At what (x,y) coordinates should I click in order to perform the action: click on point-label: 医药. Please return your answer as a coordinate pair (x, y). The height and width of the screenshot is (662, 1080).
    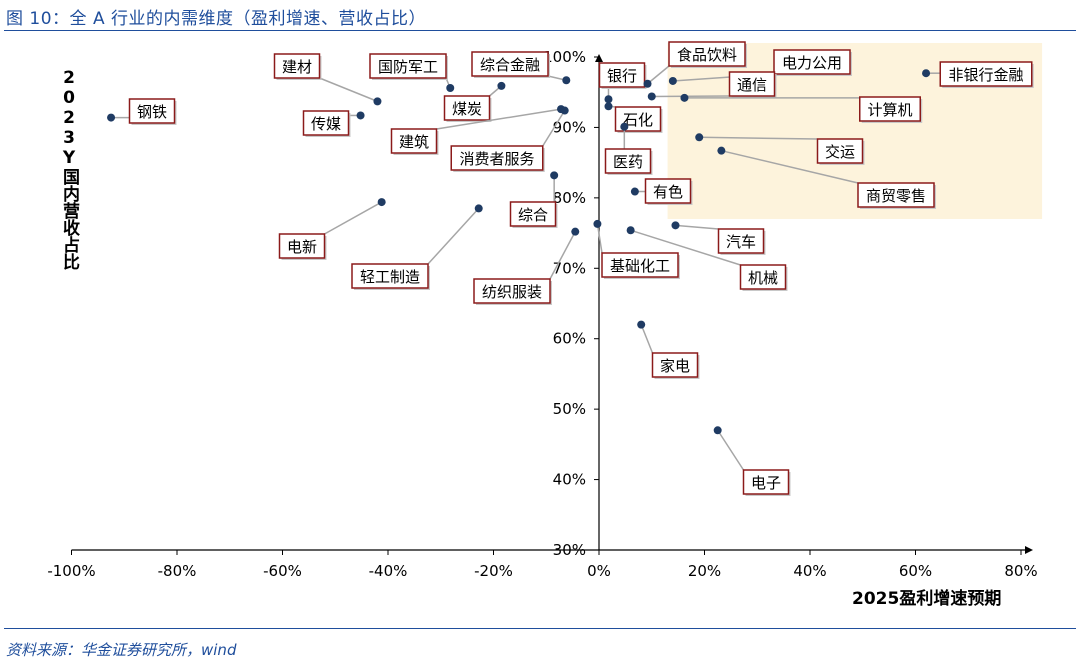
    Looking at the image, I should click on (628, 162).